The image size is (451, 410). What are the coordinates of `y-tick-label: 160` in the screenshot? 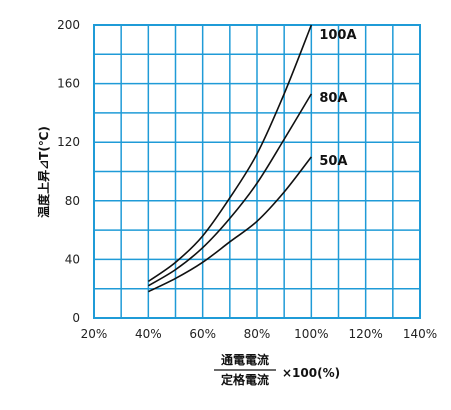 It's located at (68, 84).